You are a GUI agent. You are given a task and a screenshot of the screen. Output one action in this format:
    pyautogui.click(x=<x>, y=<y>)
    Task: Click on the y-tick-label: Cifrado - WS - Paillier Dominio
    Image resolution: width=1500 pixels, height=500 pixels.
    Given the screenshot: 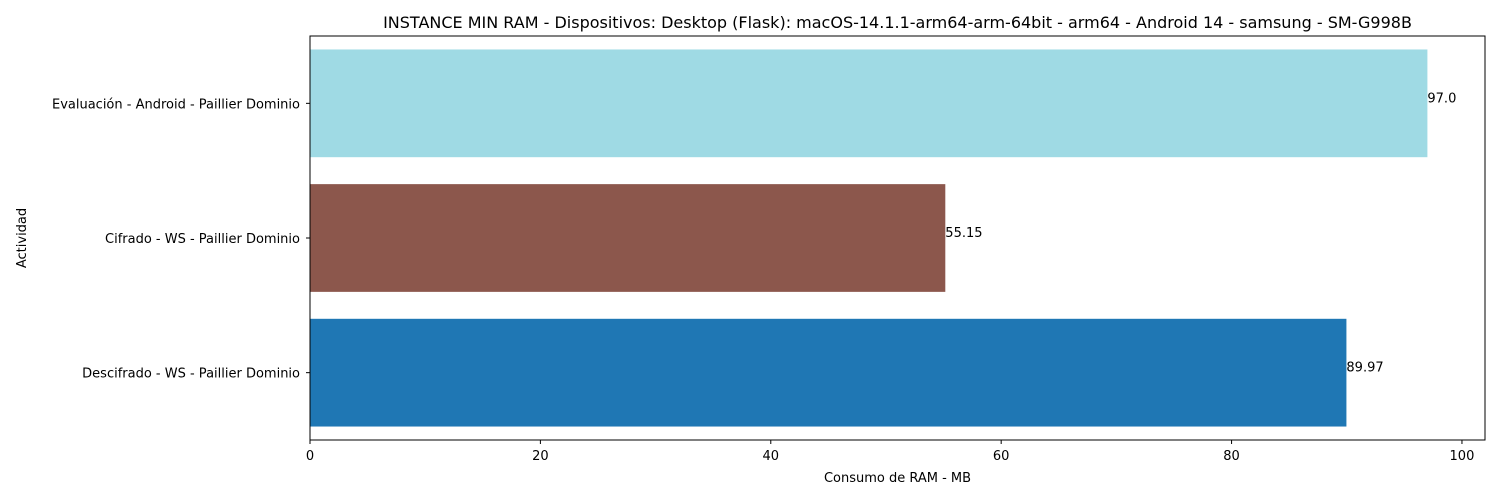 What is the action you would take?
    pyautogui.click(x=202, y=239)
    